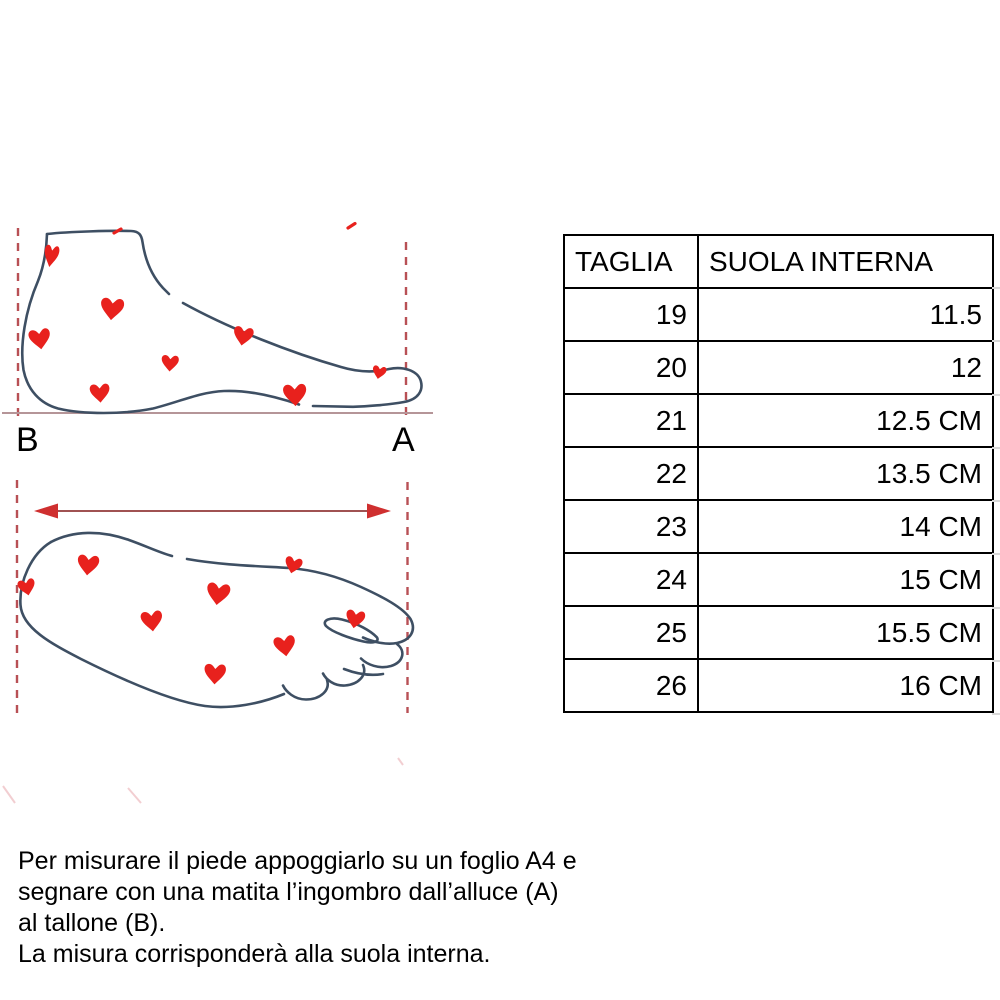 Image resolution: width=1000 pixels, height=1000 pixels. I want to click on taglia-cell: 19, so click(631, 314).